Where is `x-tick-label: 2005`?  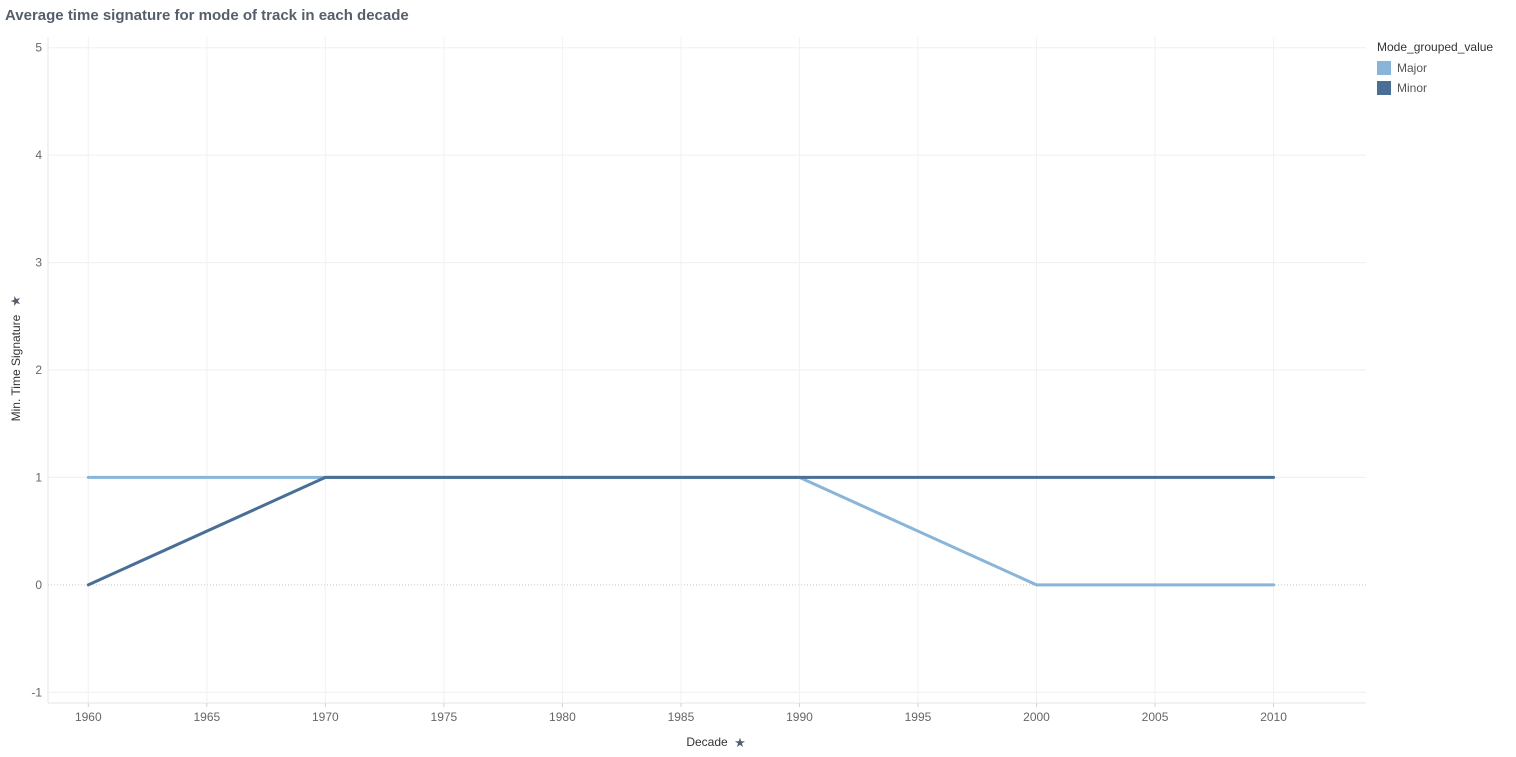 x-tick-label: 2005 is located at coordinates (1155, 717).